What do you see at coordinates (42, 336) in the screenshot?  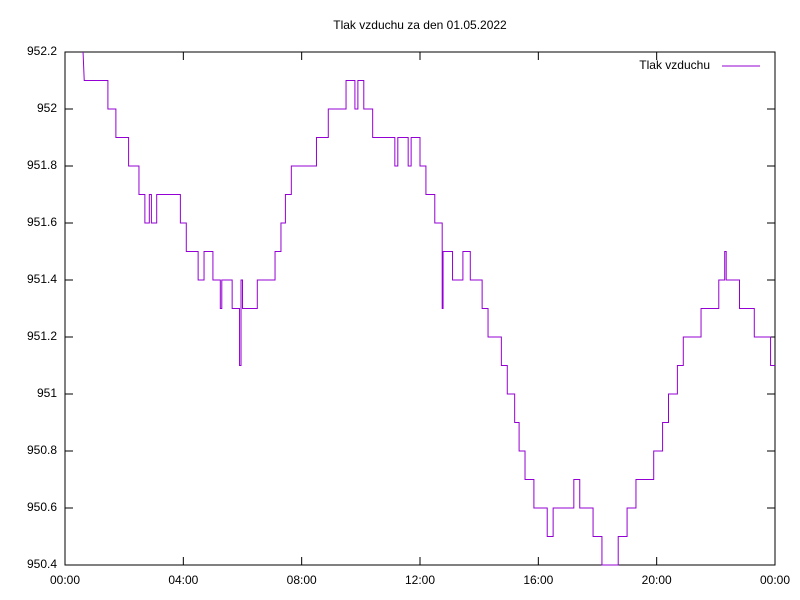 I see `y-tick-label: 951.2` at bounding box center [42, 336].